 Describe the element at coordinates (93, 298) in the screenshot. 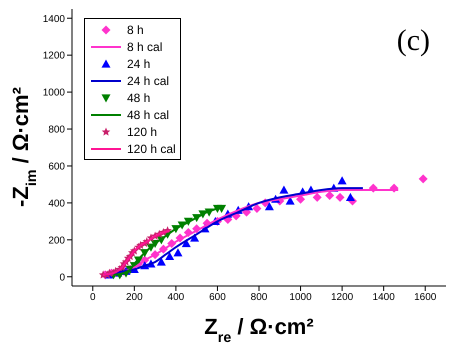

I see `x-tick-label: 0` at that location.